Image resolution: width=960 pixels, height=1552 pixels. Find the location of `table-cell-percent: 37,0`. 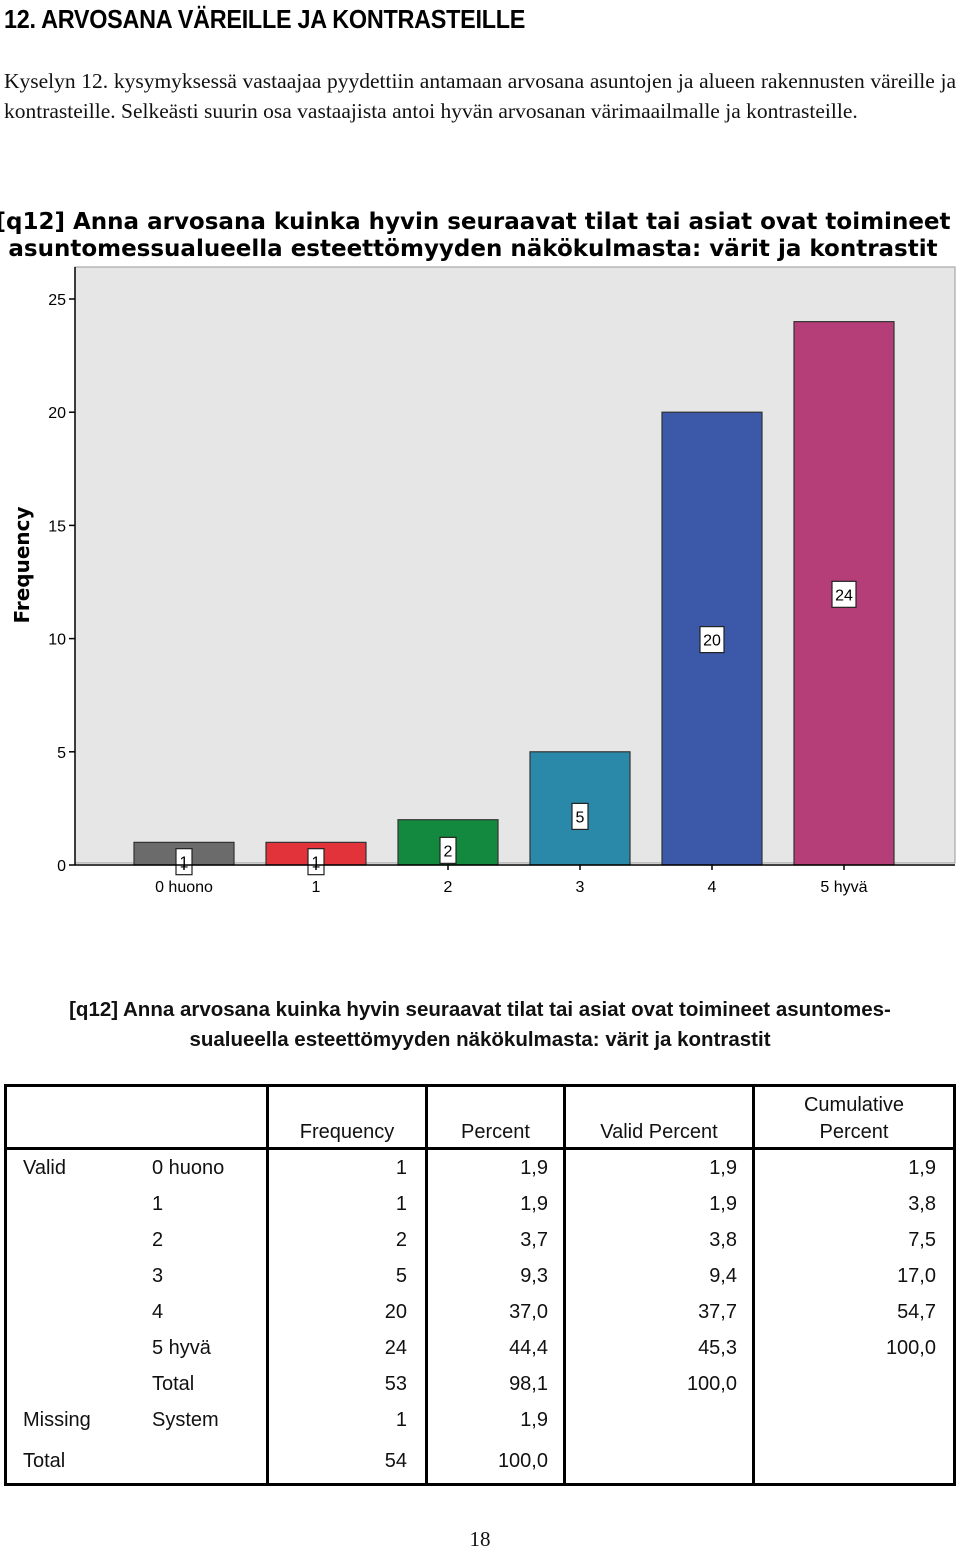

table-cell-percent: 37,0 is located at coordinates (528, 1312).